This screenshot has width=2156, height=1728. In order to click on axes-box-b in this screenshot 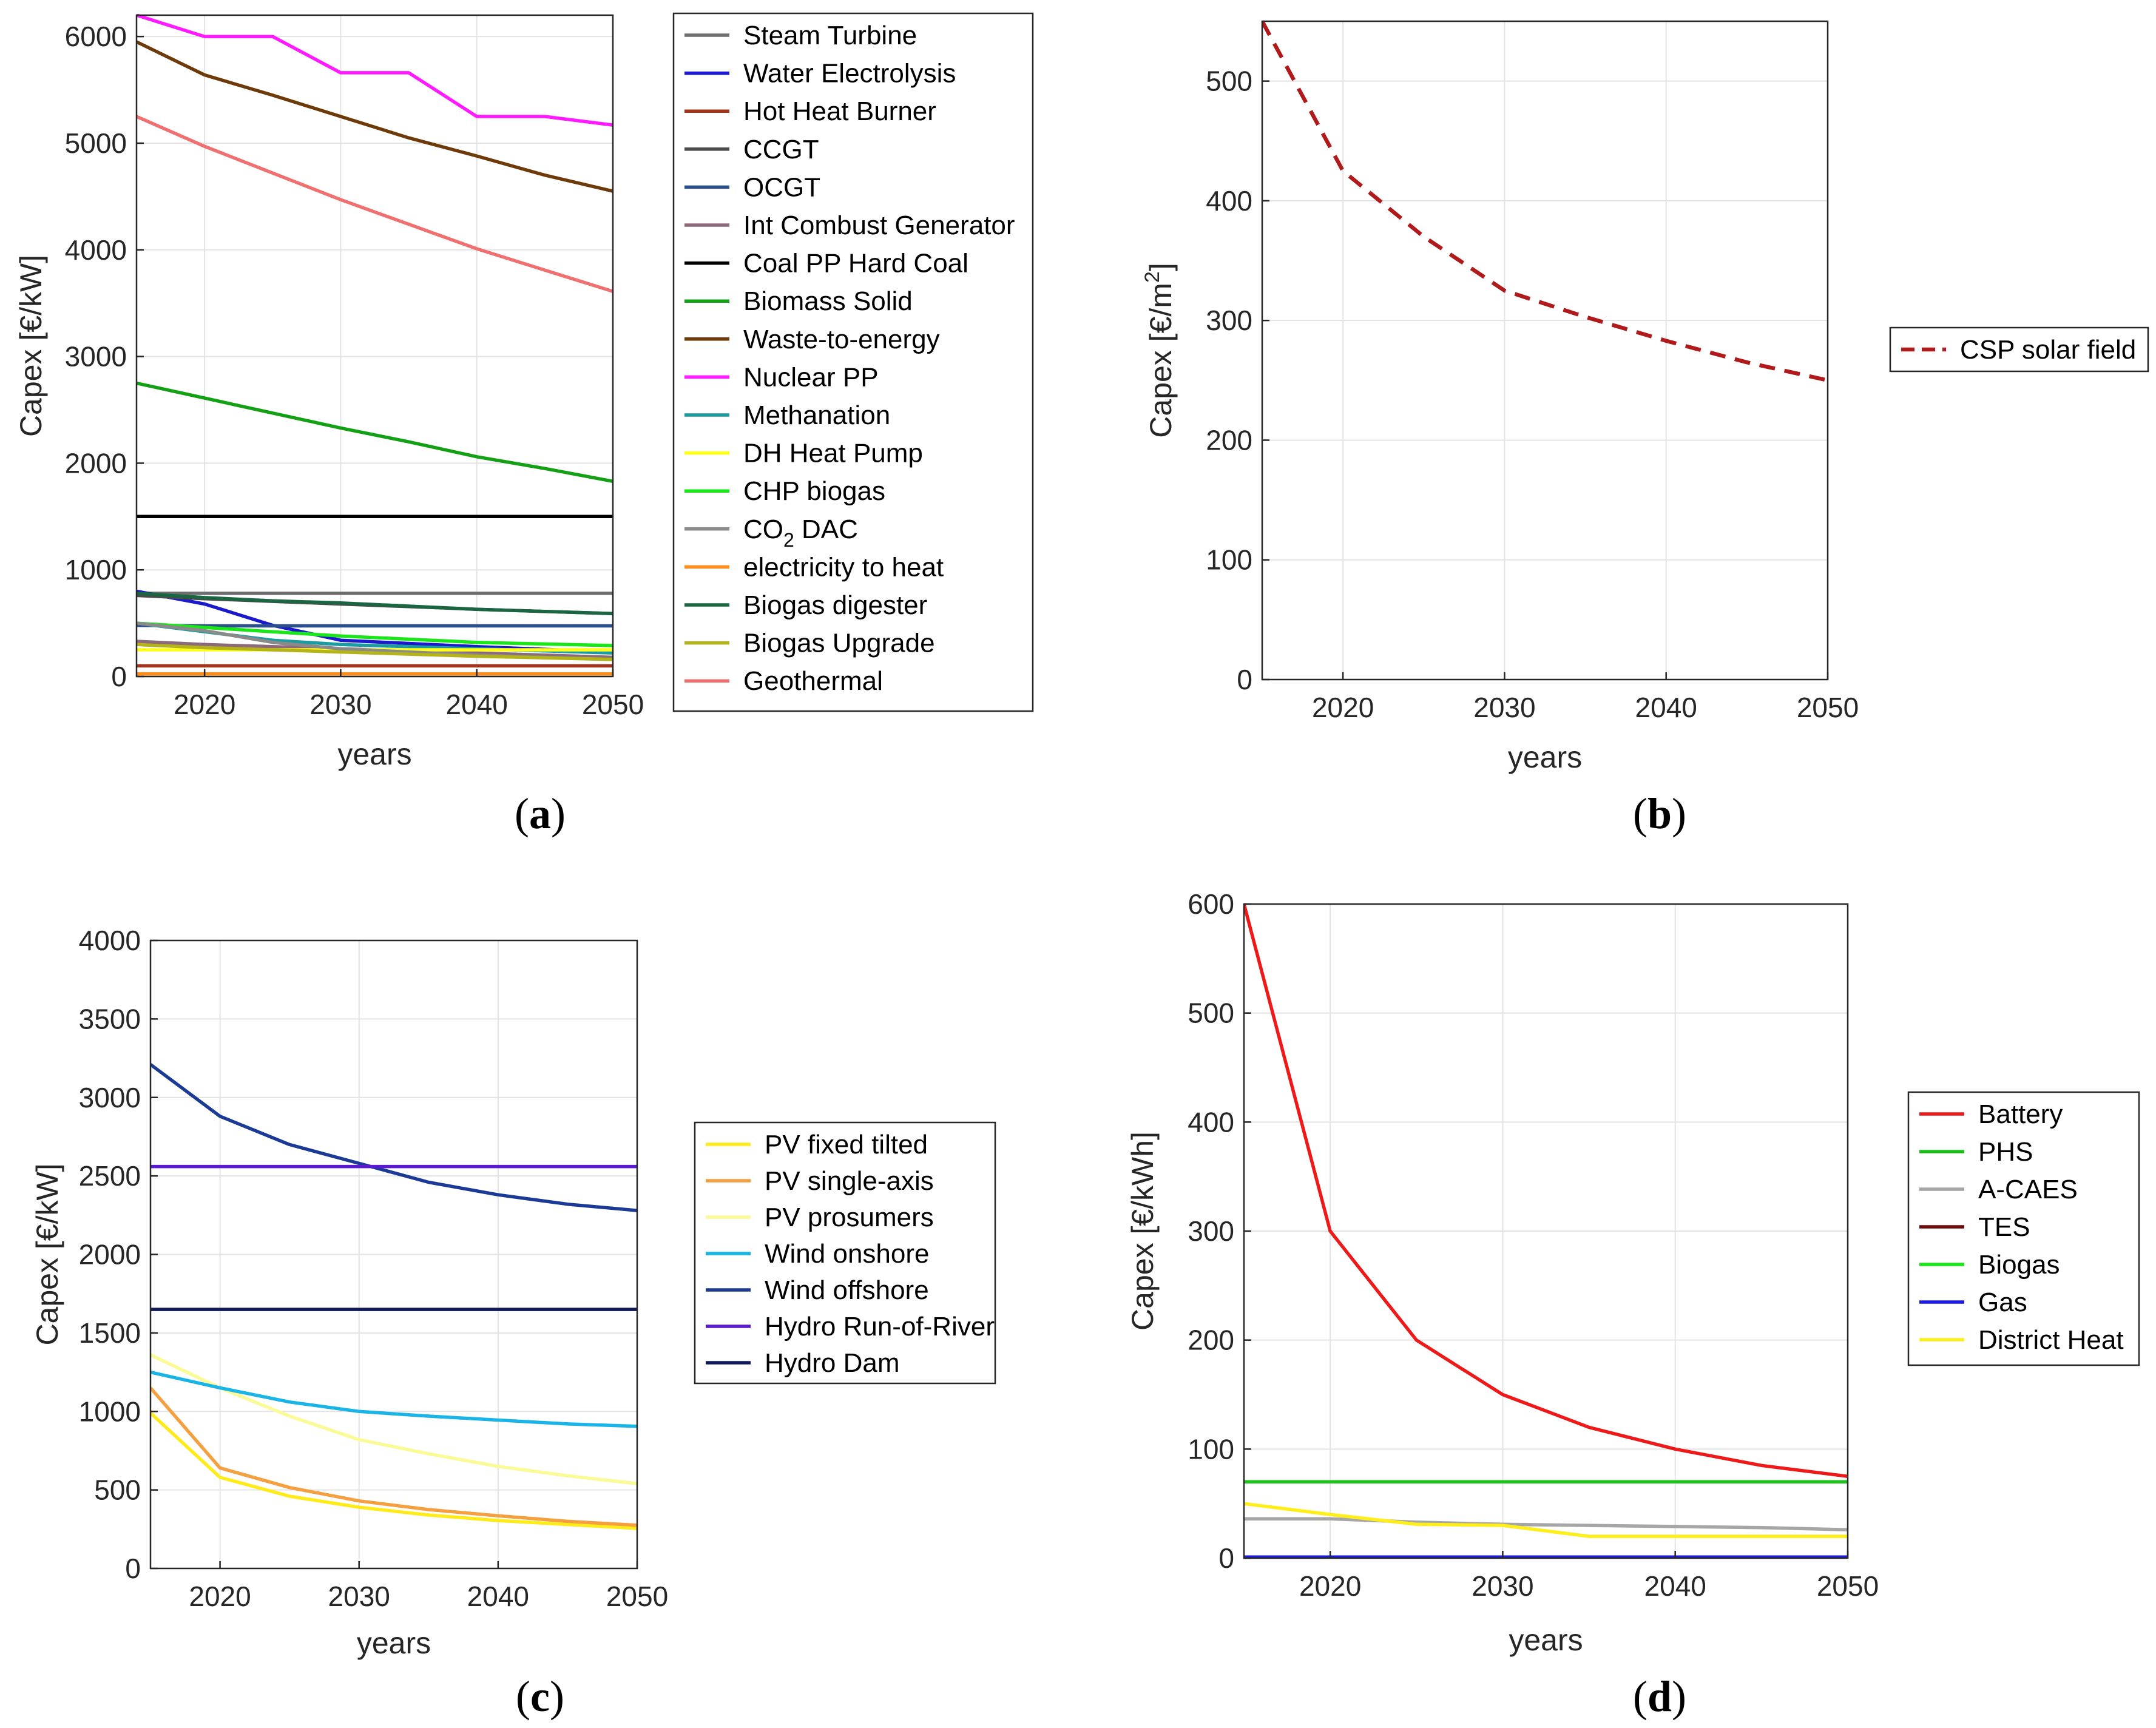, I will do `click(1545, 350)`.